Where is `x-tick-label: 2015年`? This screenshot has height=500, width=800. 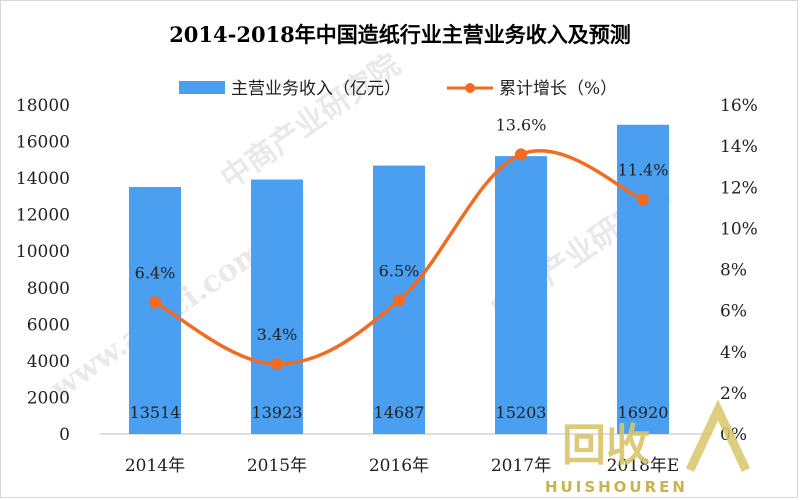
x-tick-label: 2015年 is located at coordinates (277, 466).